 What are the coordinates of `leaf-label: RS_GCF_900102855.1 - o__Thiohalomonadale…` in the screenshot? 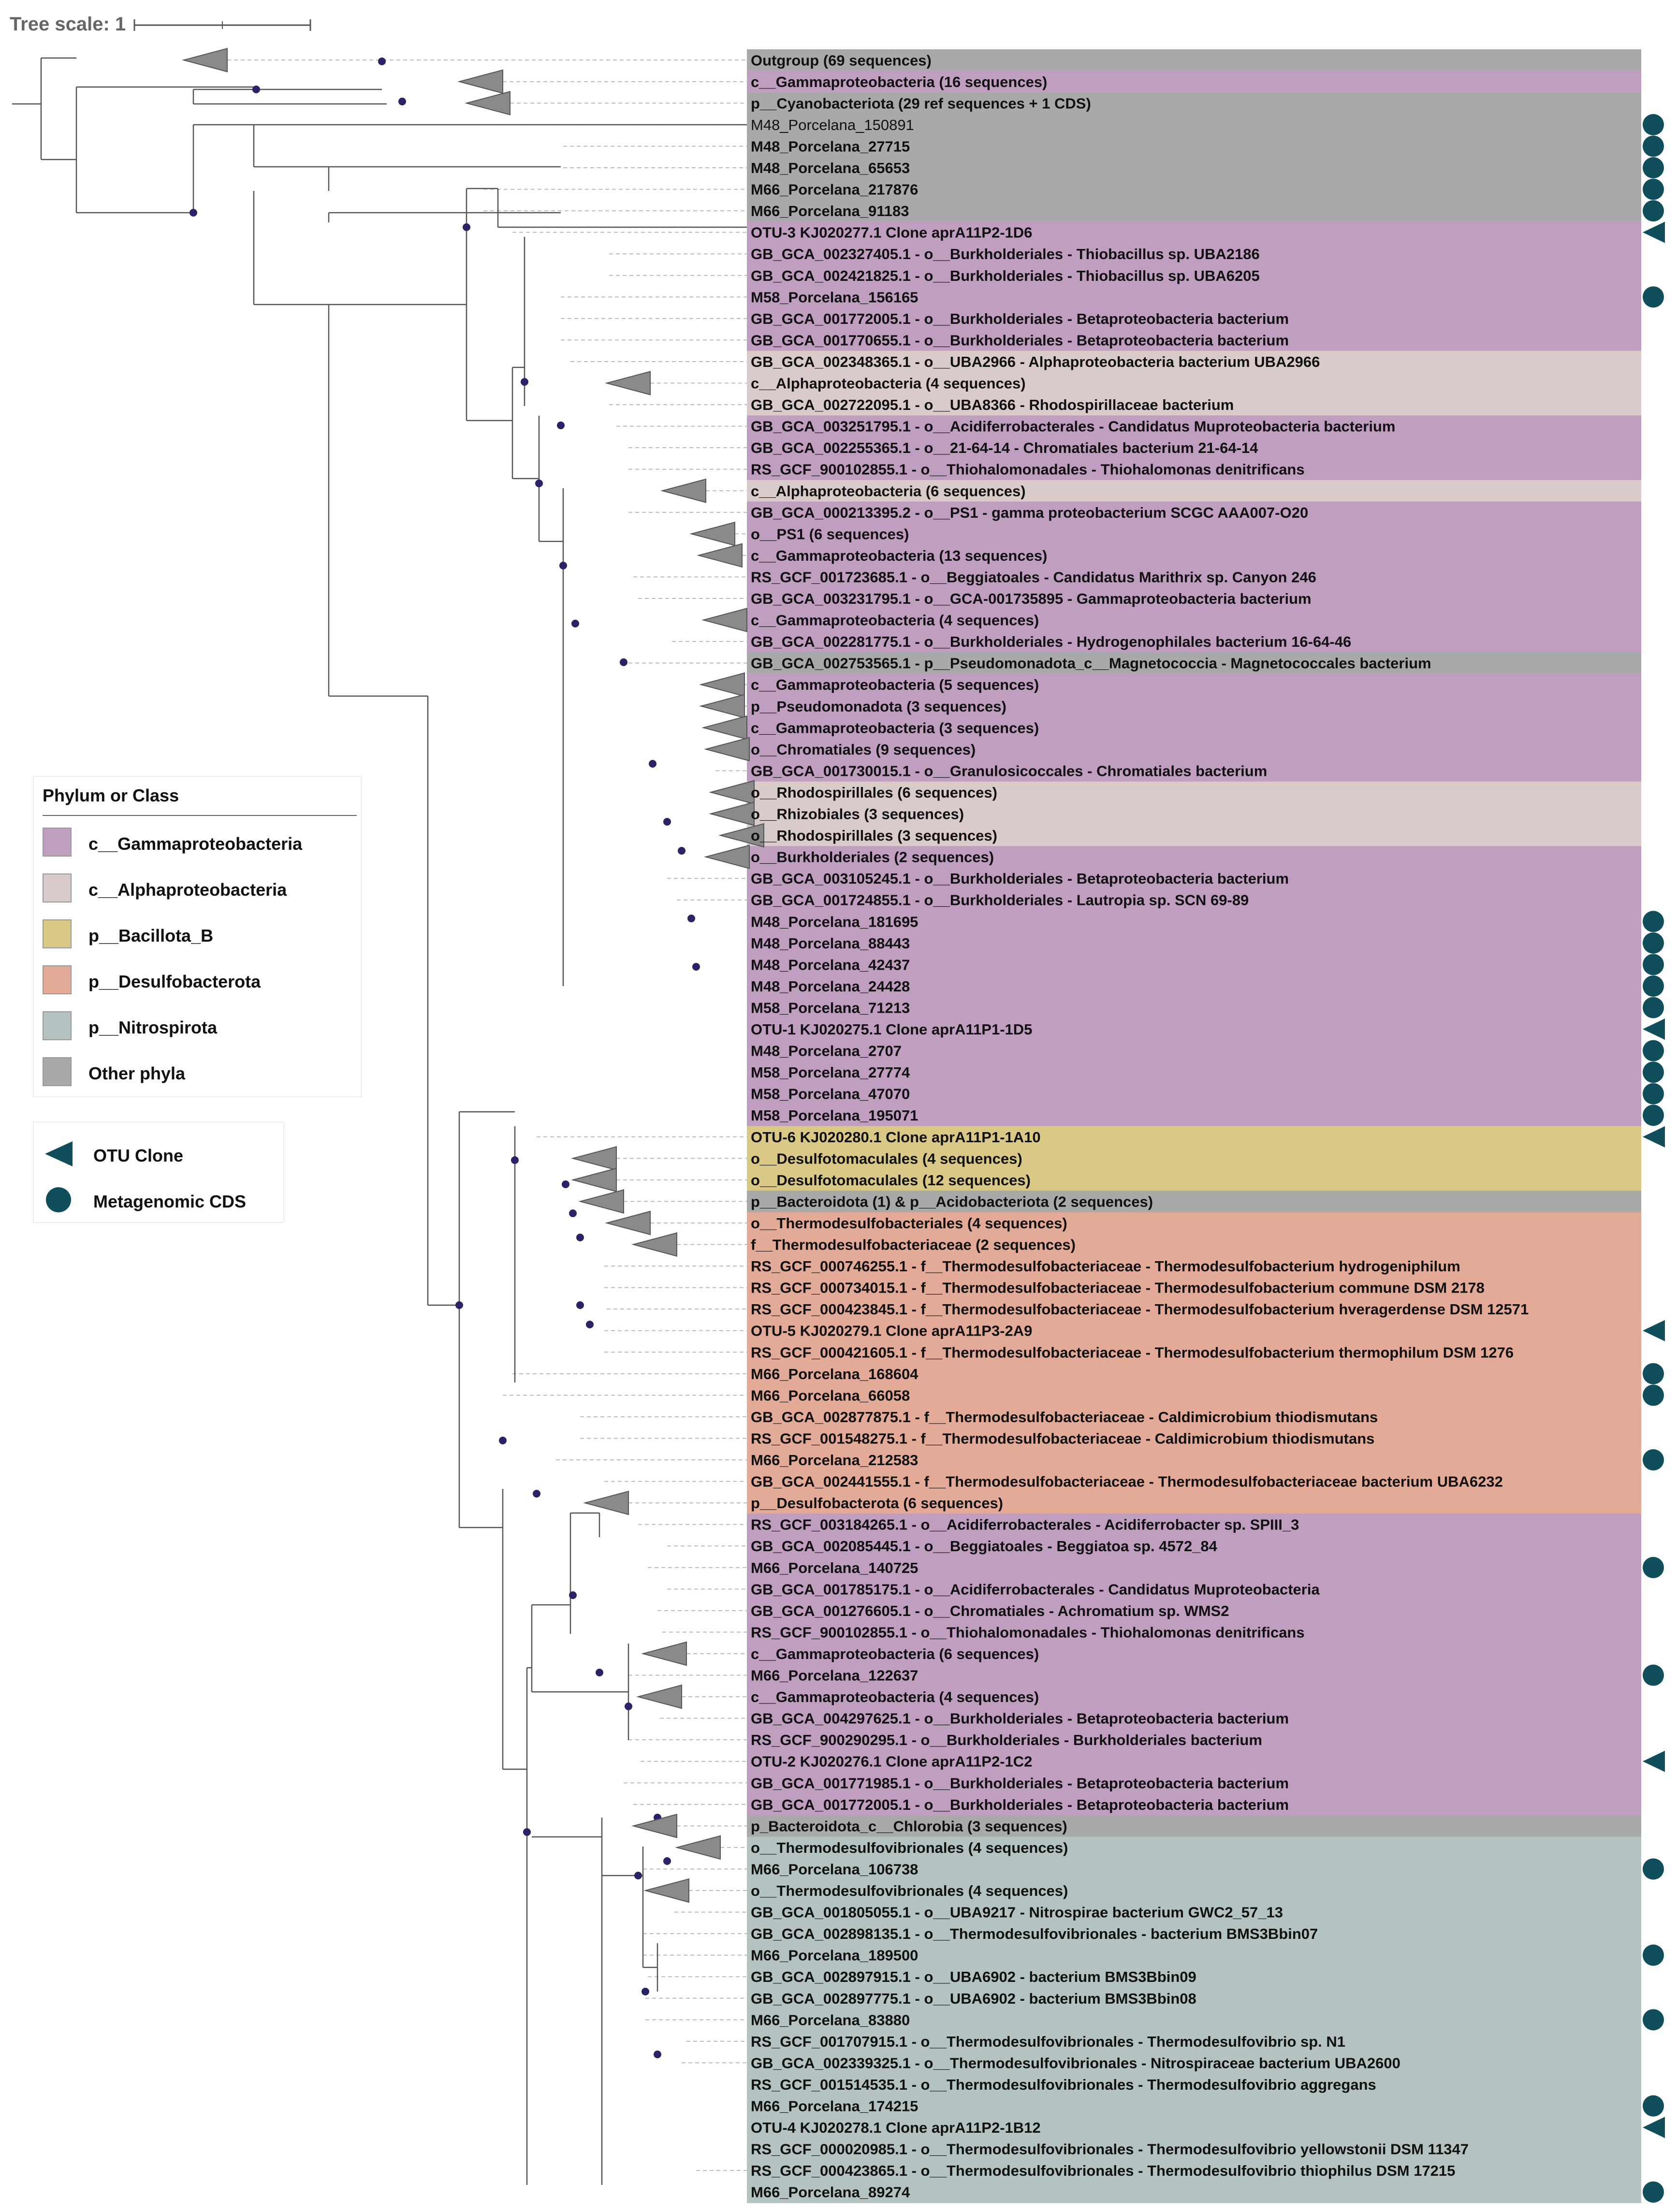 It's located at (1028, 1632).